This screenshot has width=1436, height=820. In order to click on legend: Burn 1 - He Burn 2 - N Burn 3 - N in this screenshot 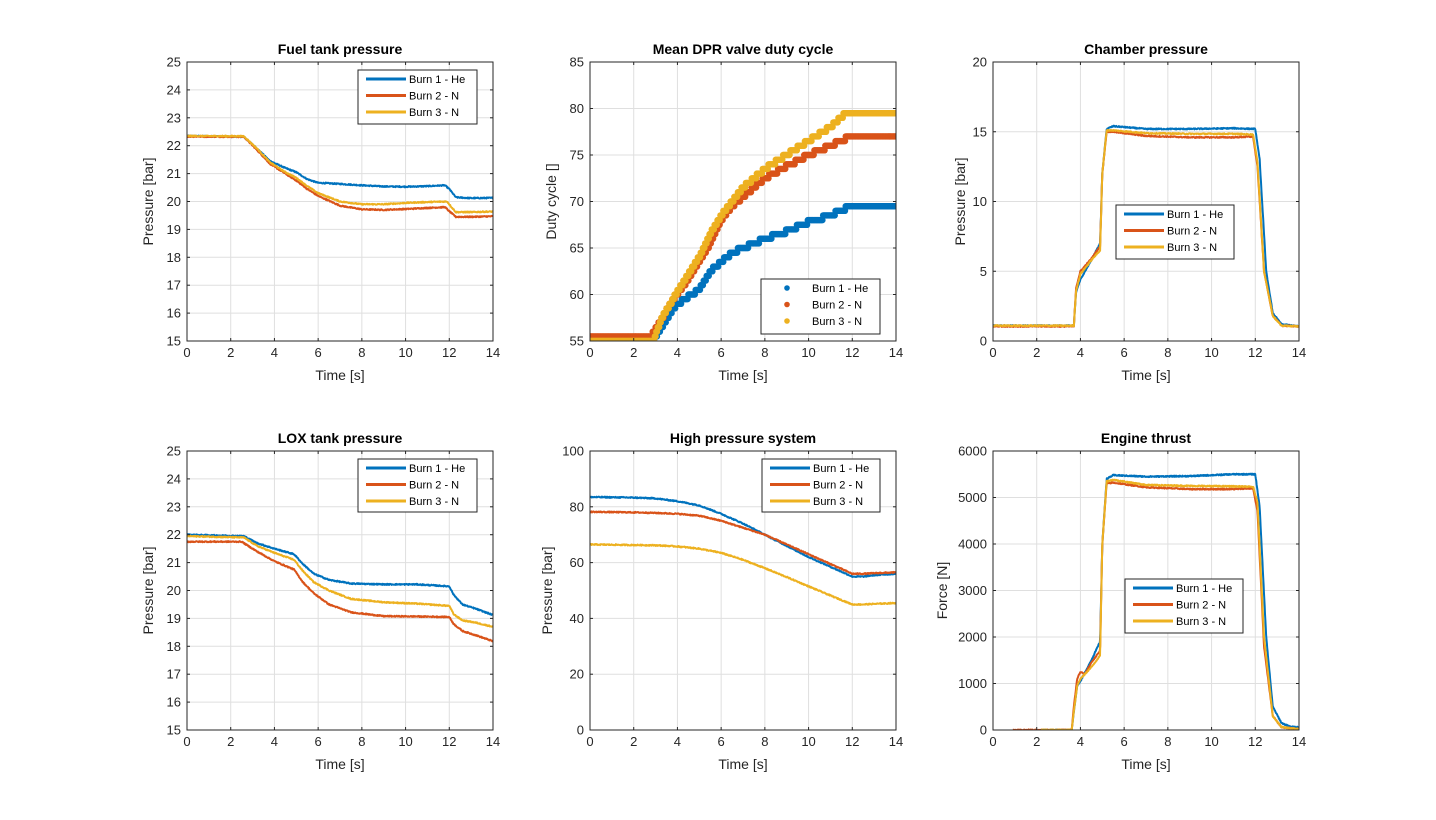, I will do `click(820, 306)`.